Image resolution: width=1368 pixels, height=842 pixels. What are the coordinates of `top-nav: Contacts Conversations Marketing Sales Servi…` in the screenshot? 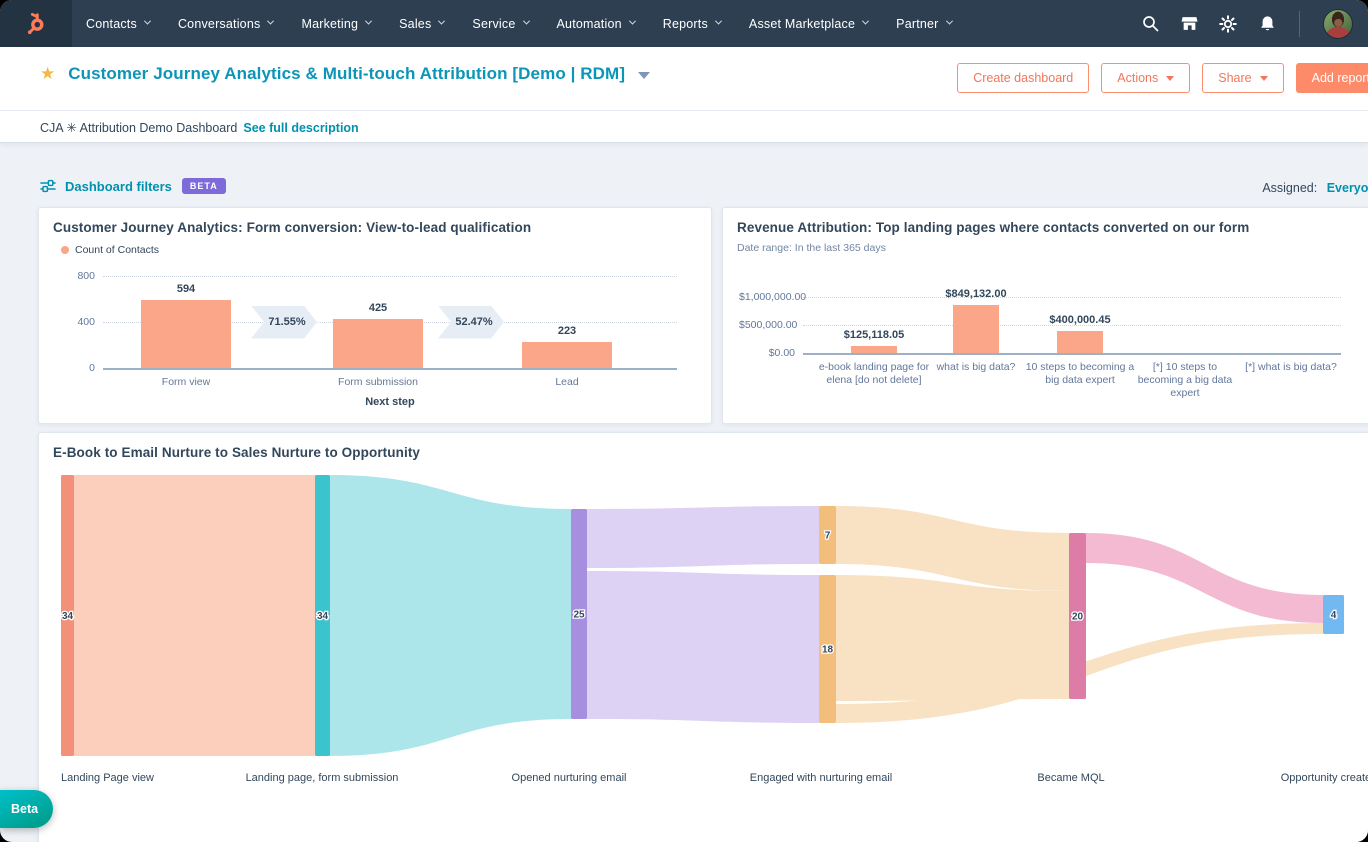 It's located at (684, 23).